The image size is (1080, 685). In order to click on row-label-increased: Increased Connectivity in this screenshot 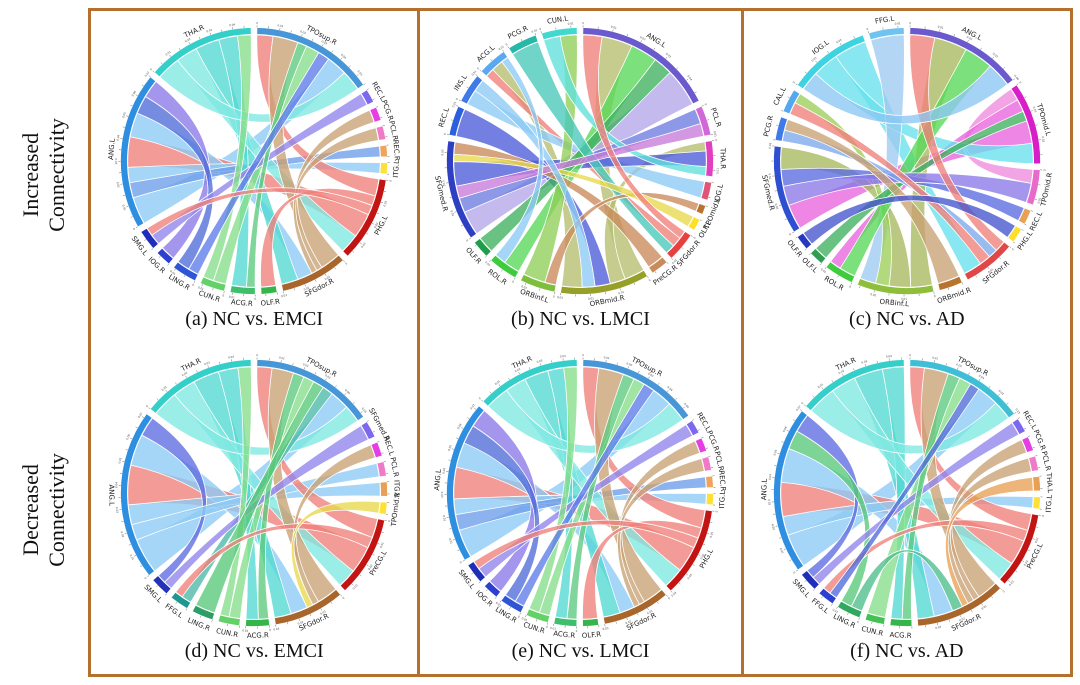, I will do `click(44, 175)`.